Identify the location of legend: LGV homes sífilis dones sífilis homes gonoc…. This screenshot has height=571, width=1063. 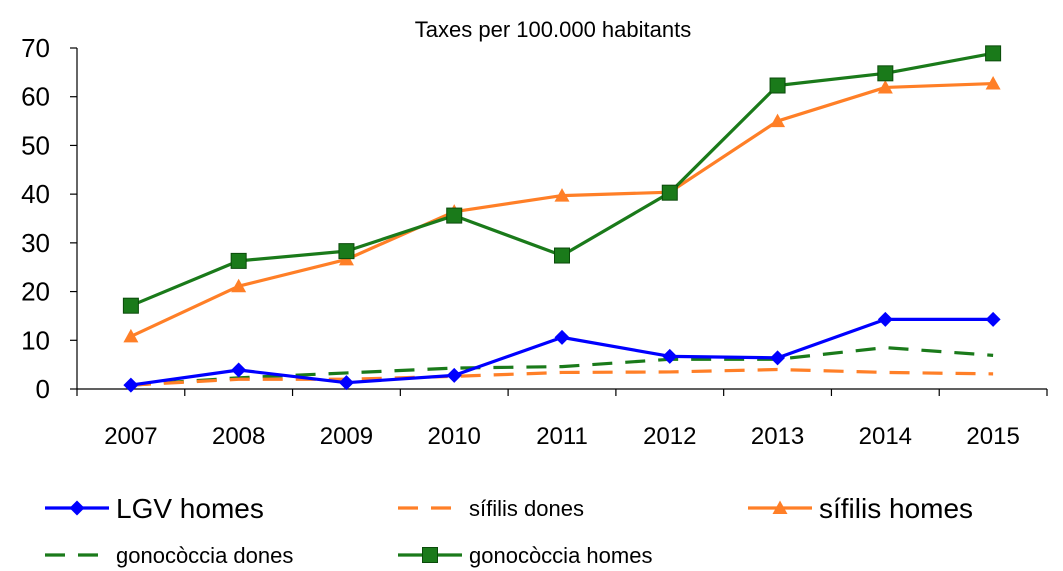
(509, 530).